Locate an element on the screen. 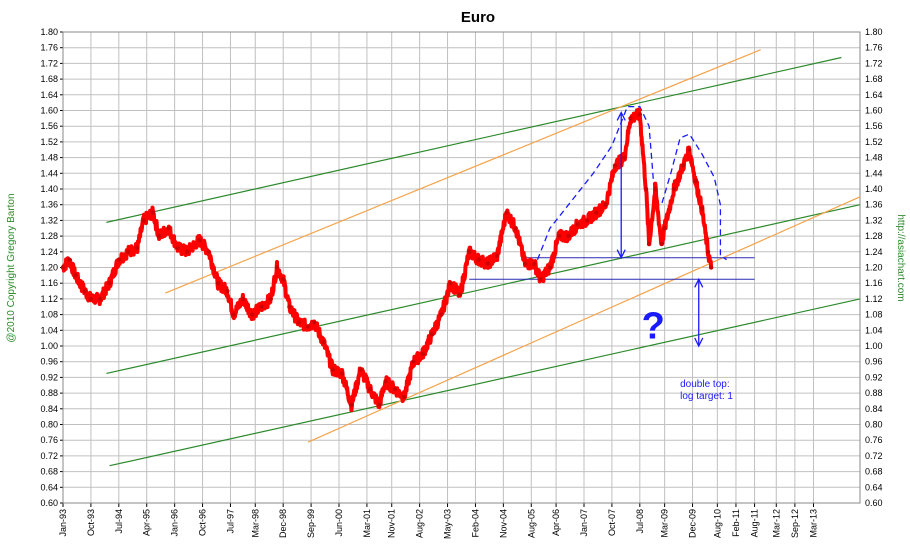 Image resolution: width=910 pixels, height=560 pixels. y-tick-label-right: 1.72 is located at coordinates (874, 63).